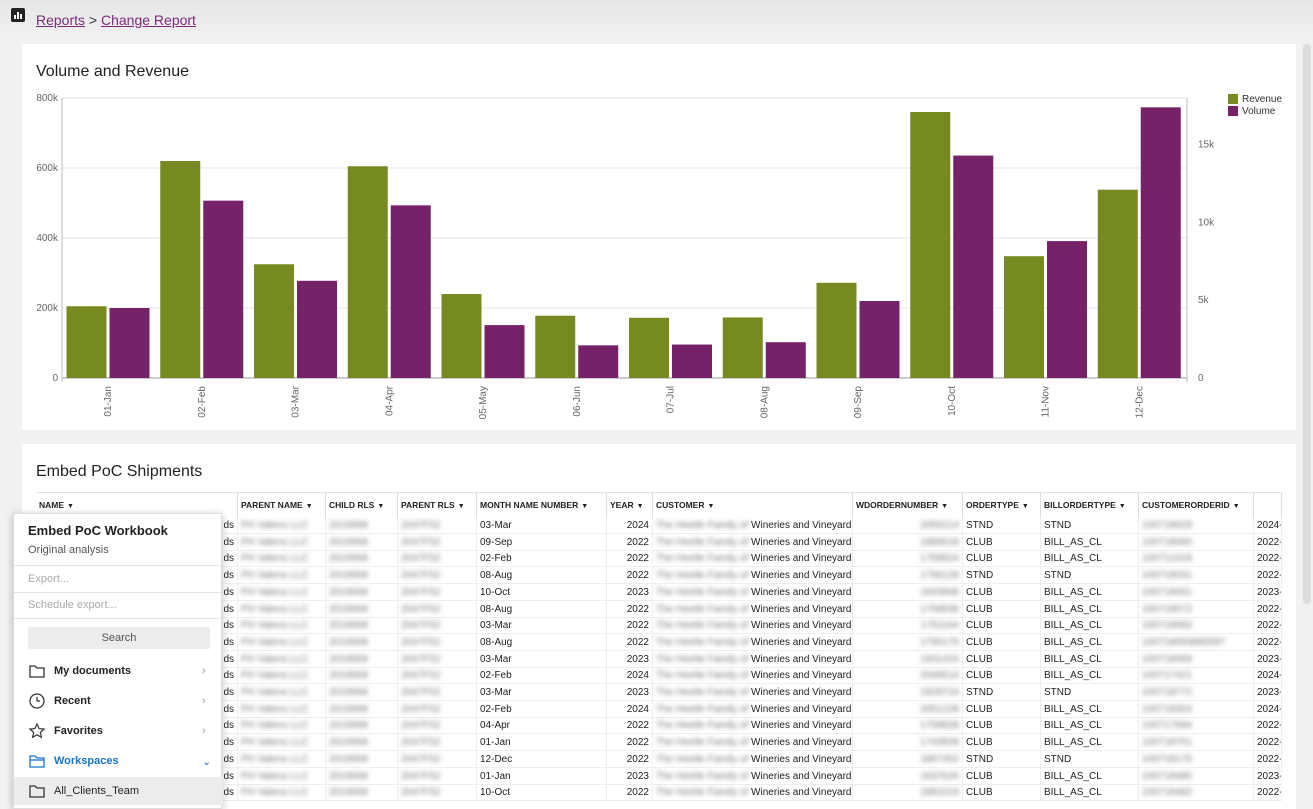 Image resolution: width=1313 pixels, height=809 pixels. I want to click on column-header-billordertype: BILLORDERTYPE ▼, so click(1090, 505).